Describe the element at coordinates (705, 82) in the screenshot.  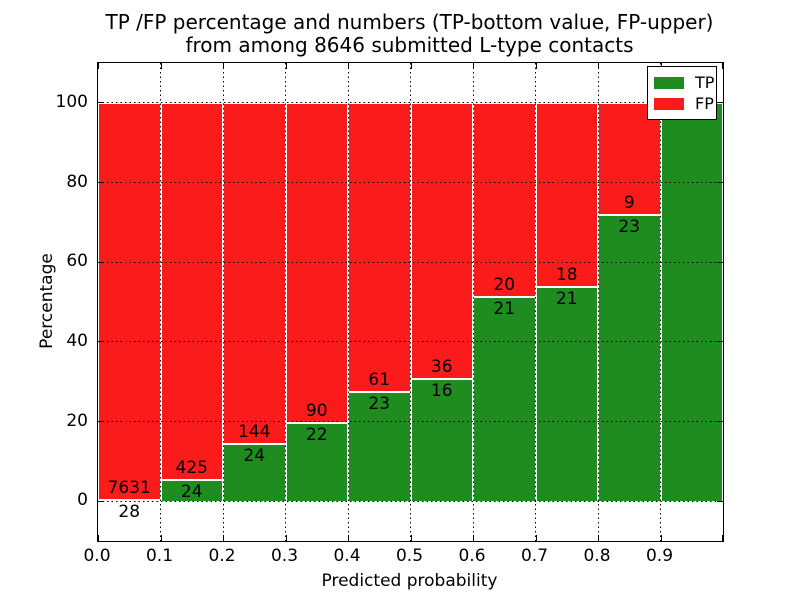
I see `legend-label-tp: TP` at that location.